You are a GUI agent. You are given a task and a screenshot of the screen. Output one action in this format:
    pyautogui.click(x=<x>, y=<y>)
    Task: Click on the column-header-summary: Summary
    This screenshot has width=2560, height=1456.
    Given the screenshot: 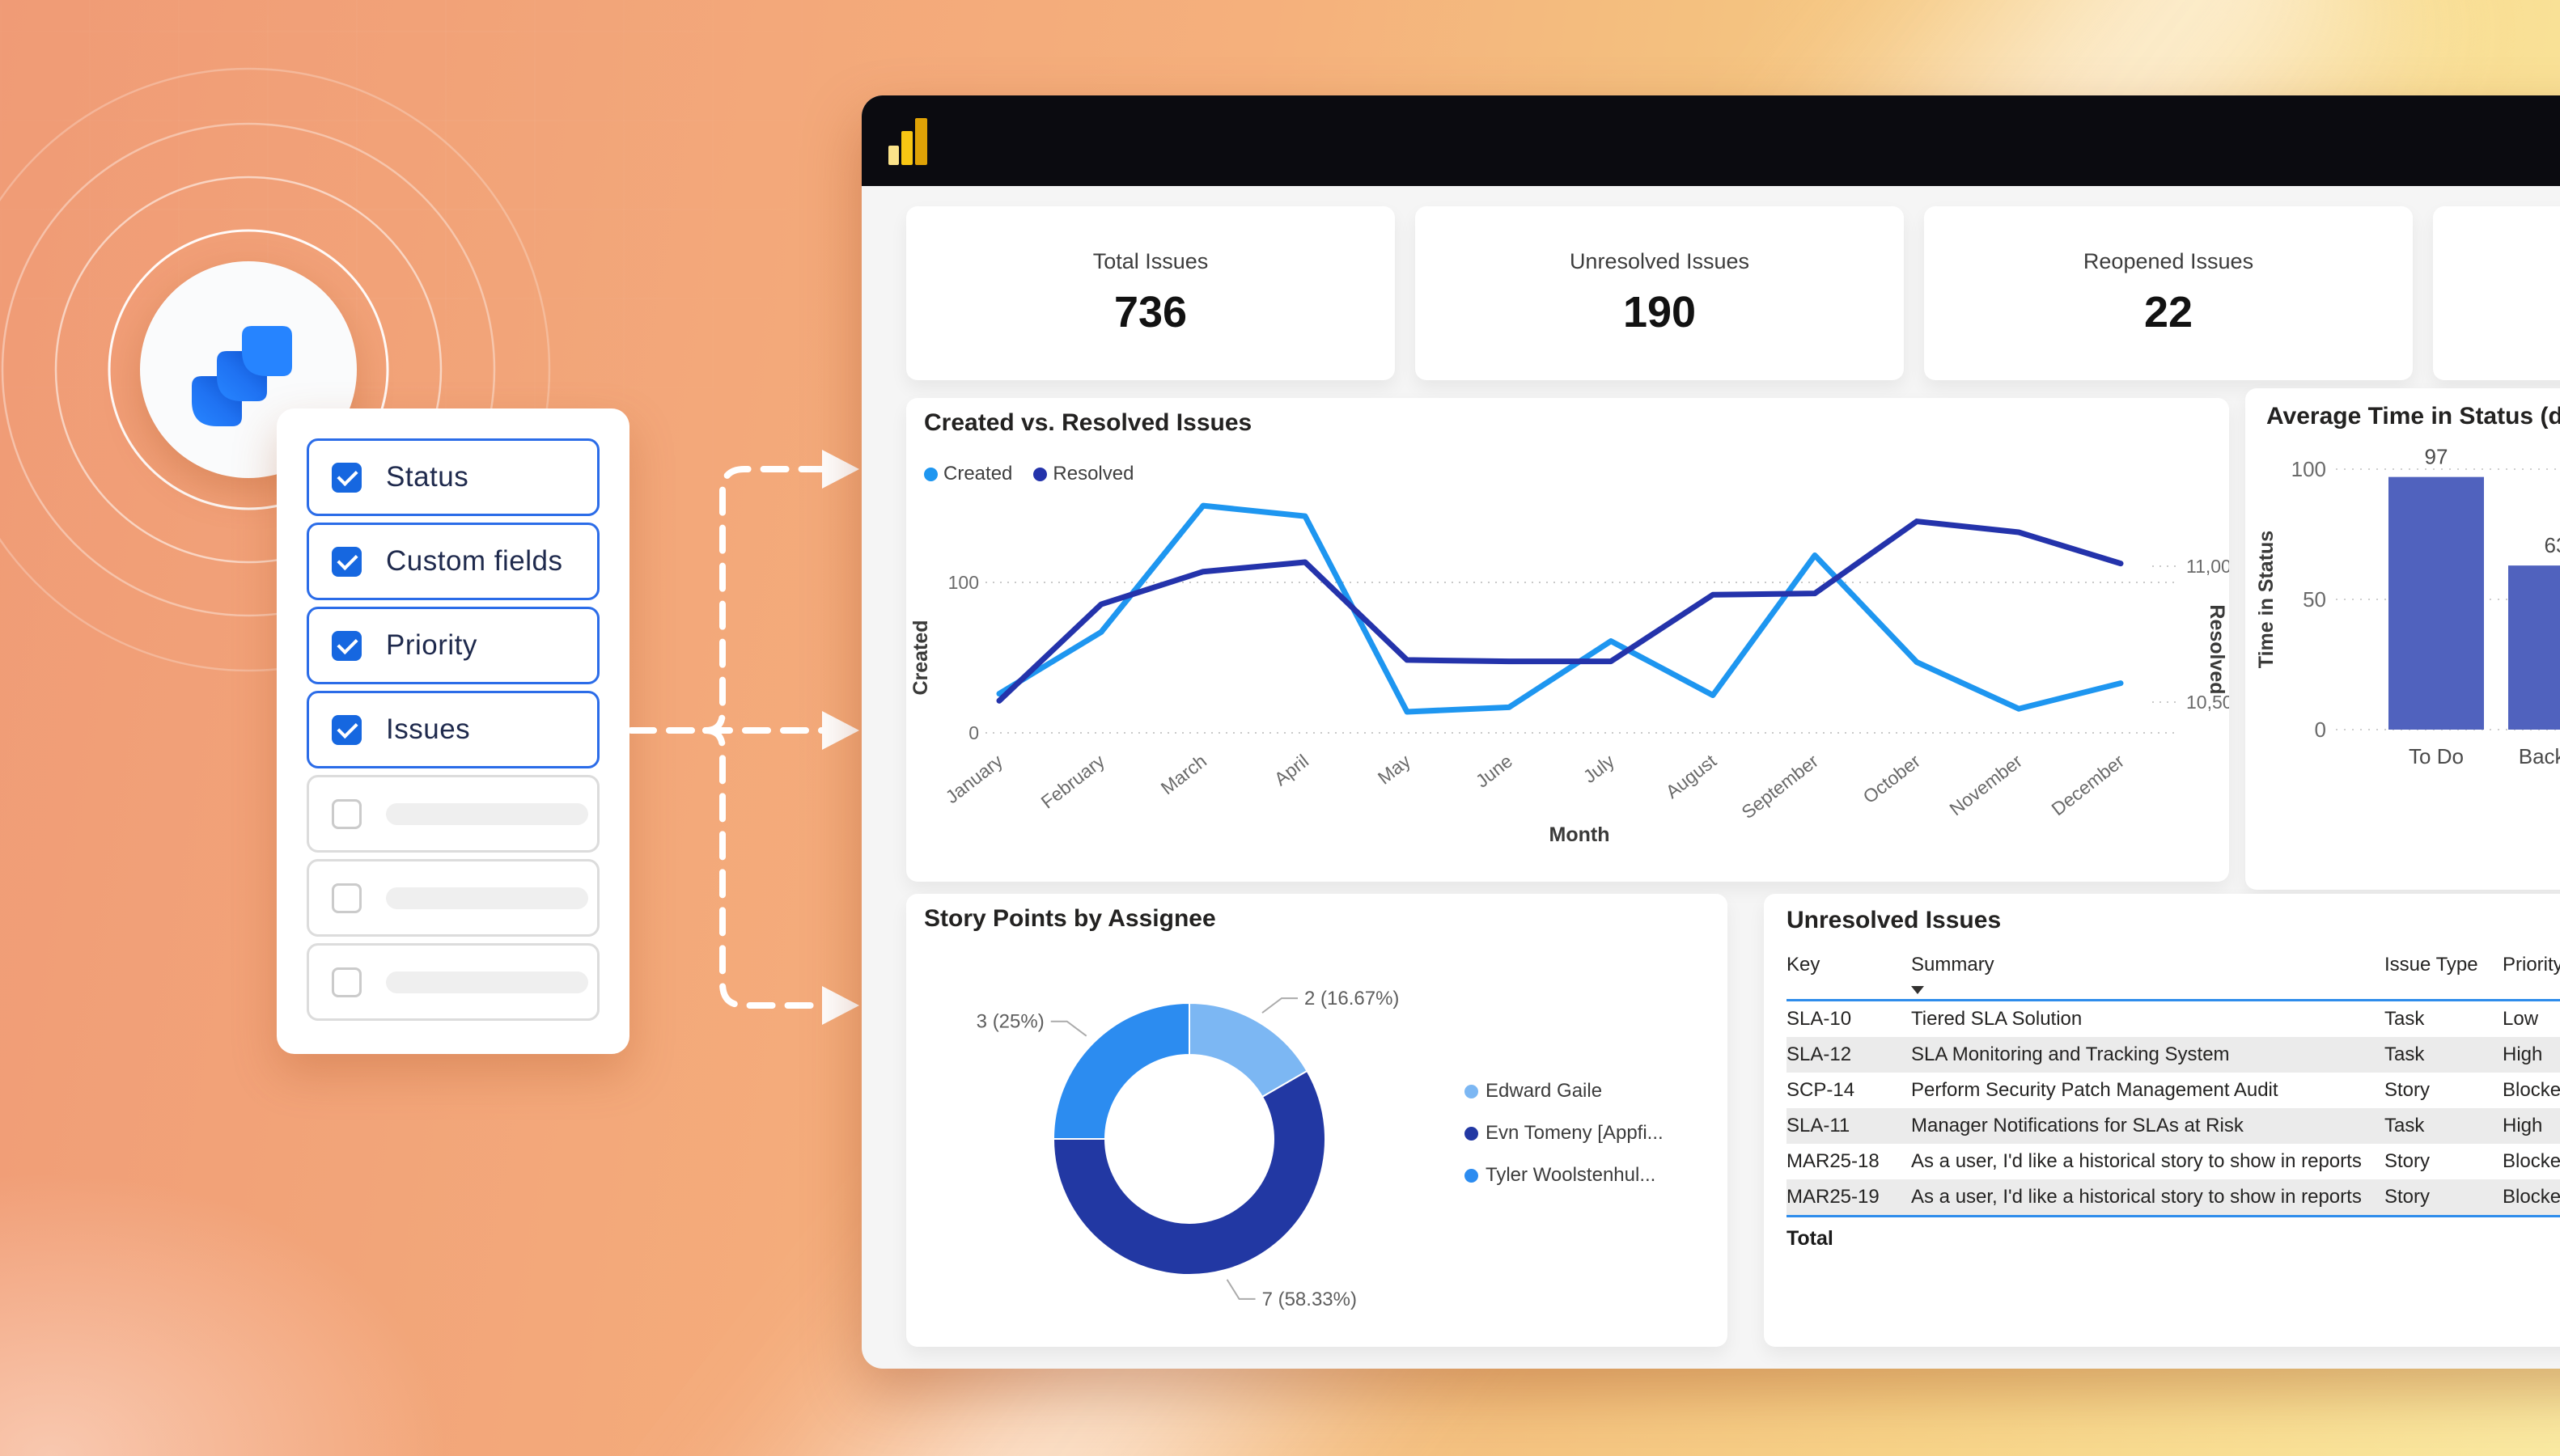 What is the action you would take?
    pyautogui.click(x=1952, y=965)
    